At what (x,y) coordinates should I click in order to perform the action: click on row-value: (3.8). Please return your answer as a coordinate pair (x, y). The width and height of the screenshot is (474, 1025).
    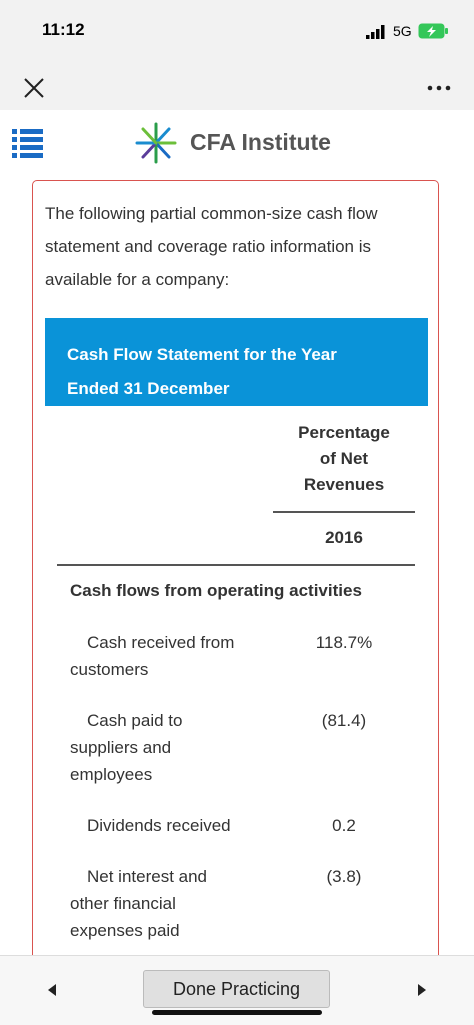
    Looking at the image, I should click on (344, 876).